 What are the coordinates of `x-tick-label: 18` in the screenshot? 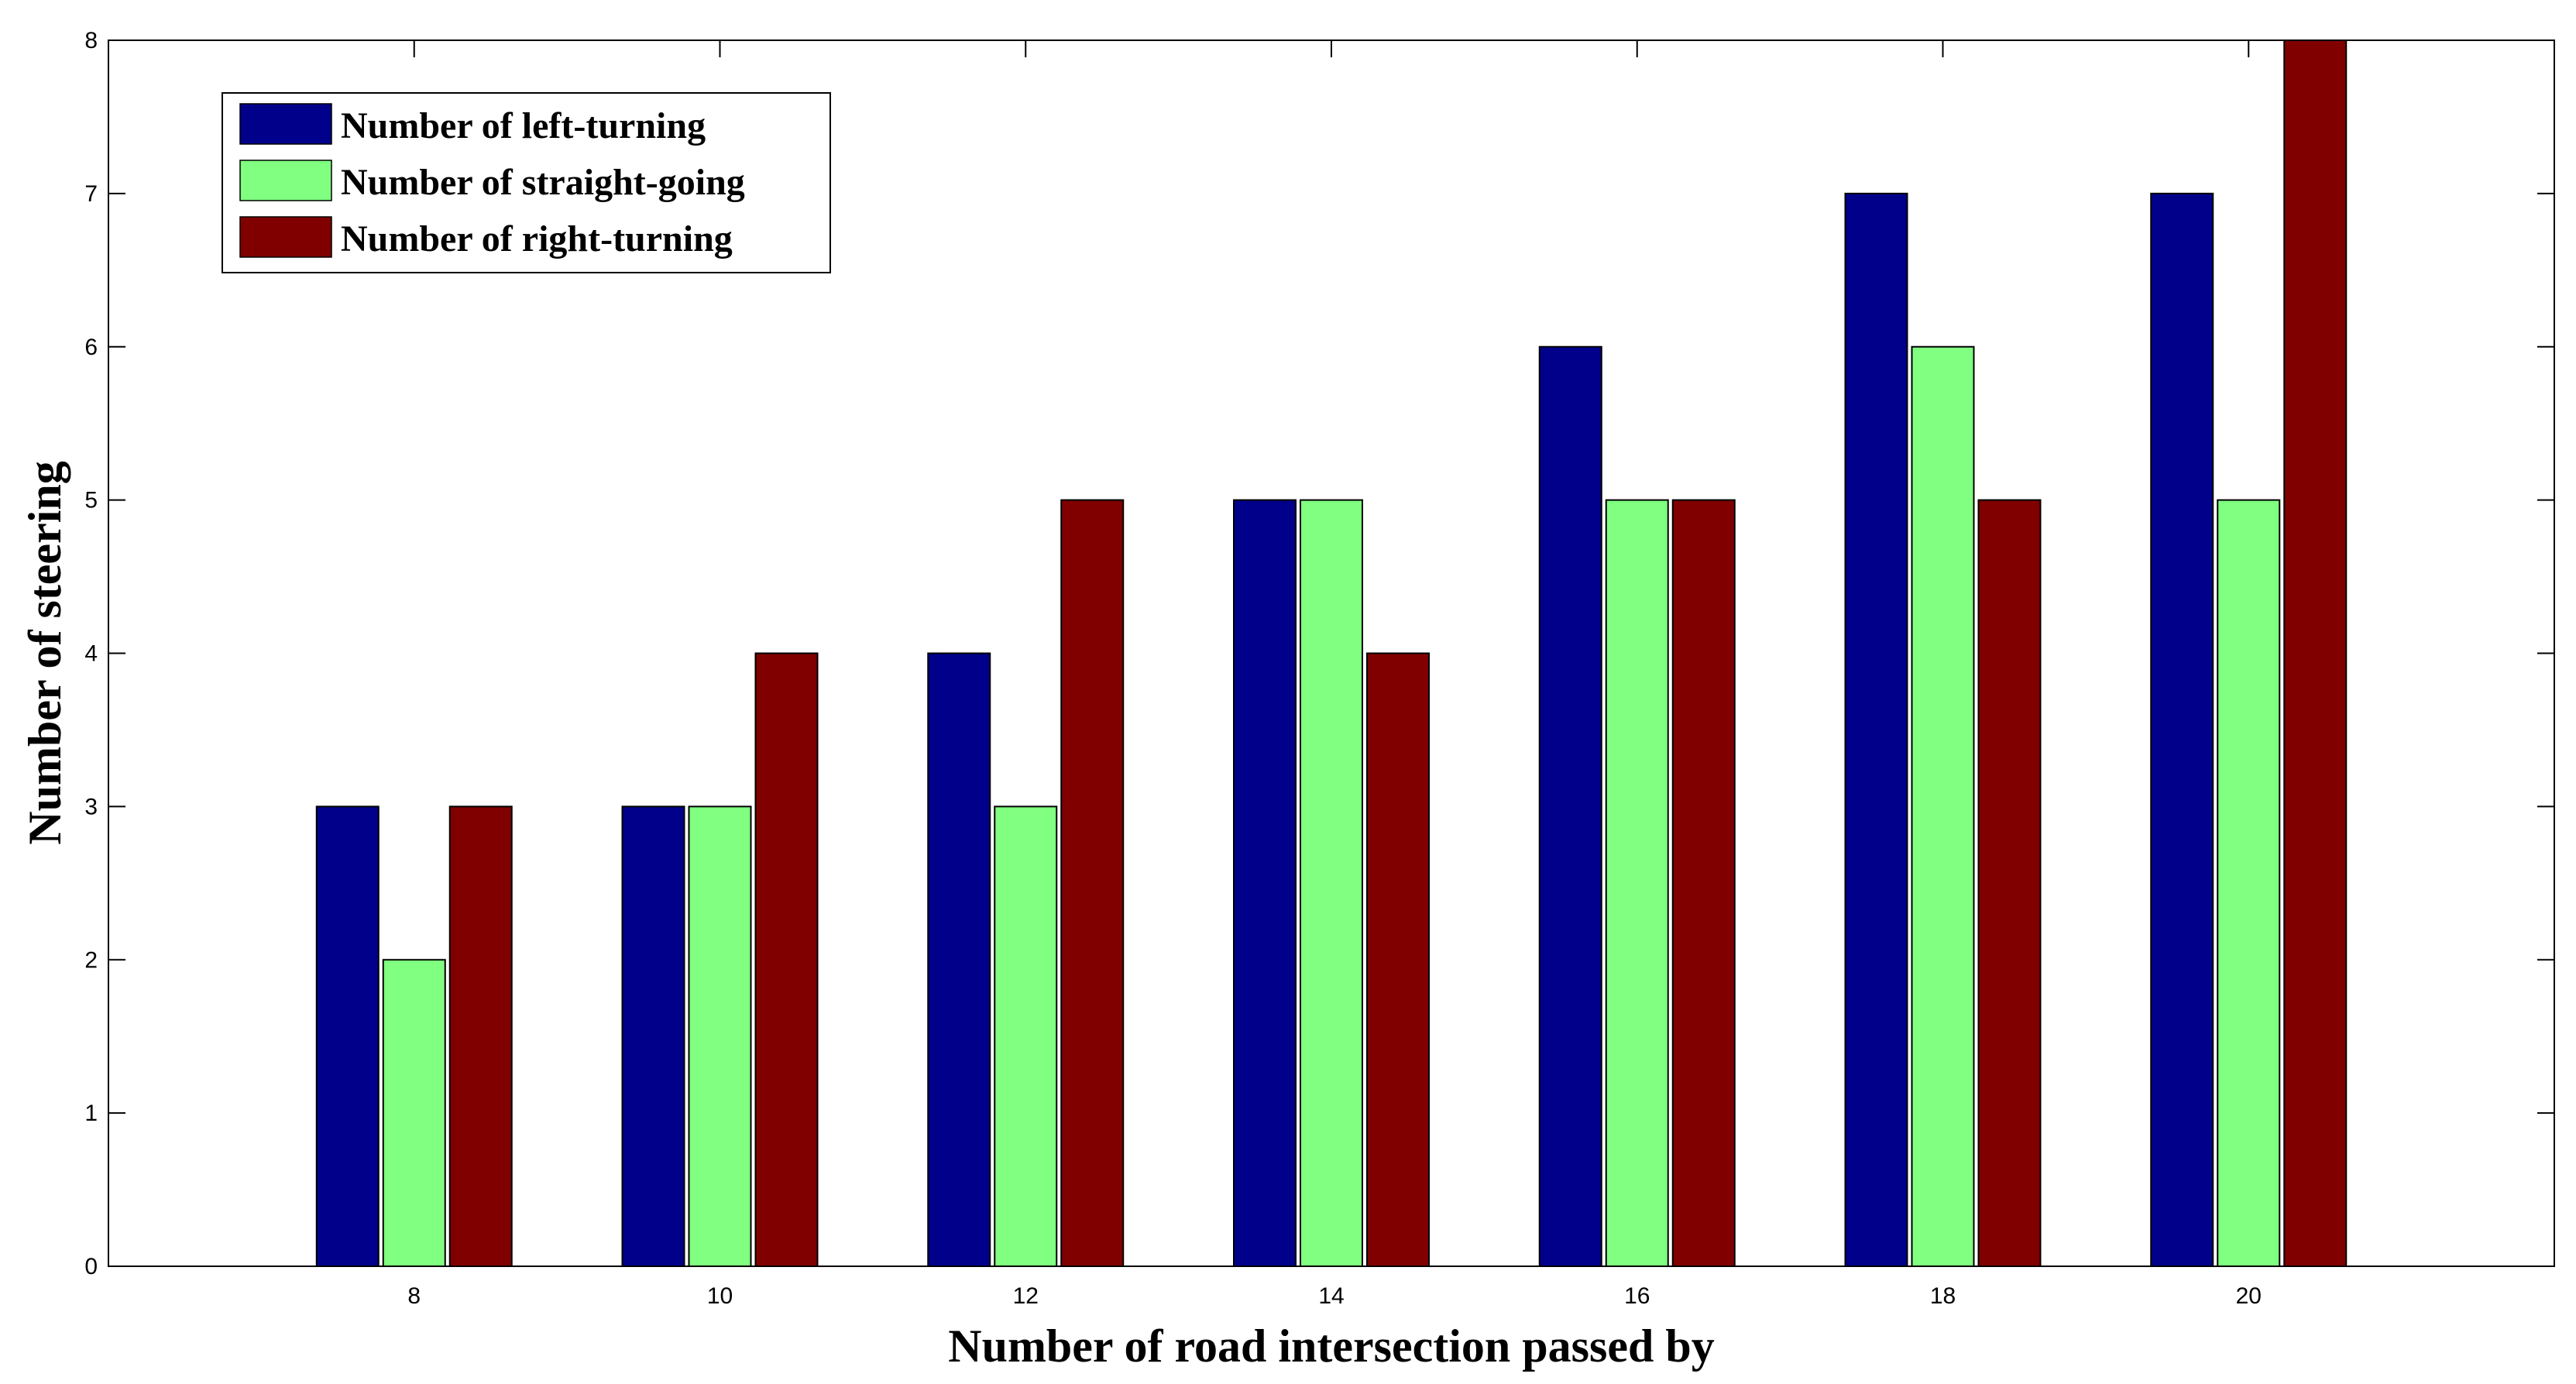 It's located at (1943, 1296).